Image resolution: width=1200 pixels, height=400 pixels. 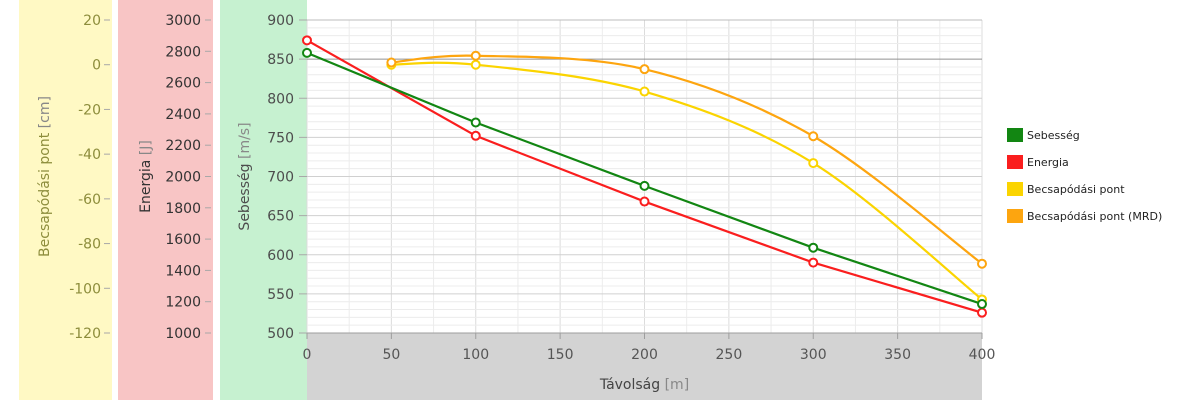 What do you see at coordinates (307, 355) in the screenshot?
I see `x-tick-label: 0` at bounding box center [307, 355].